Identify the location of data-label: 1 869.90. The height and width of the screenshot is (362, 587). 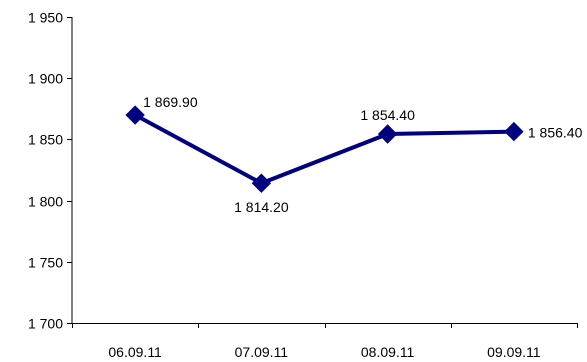
(170, 102).